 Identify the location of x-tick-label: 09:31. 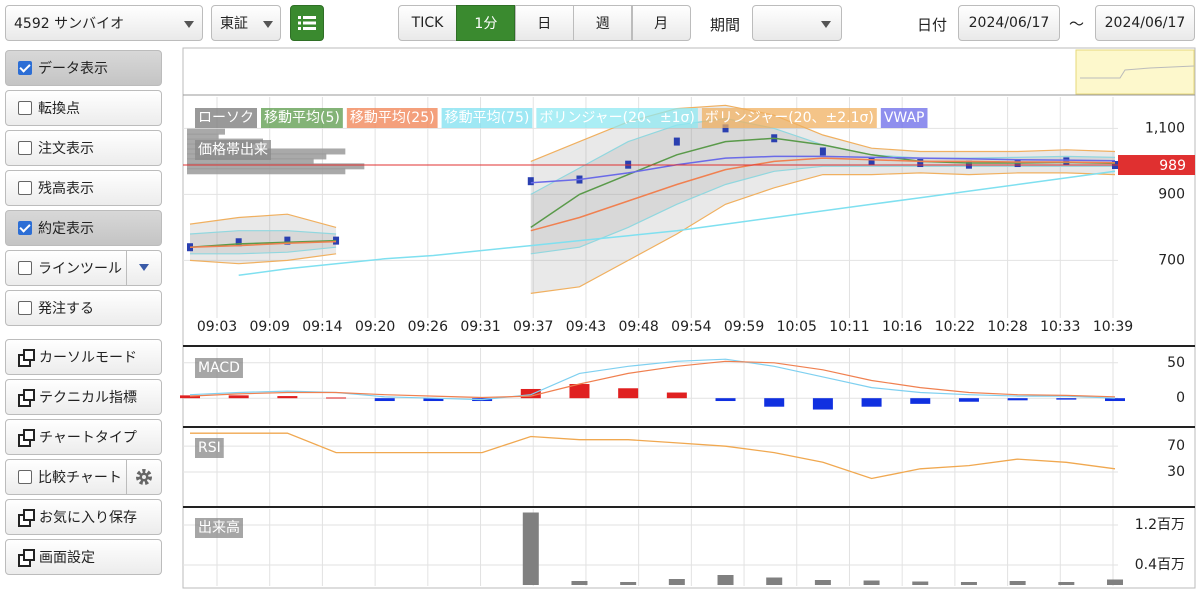
(480, 327).